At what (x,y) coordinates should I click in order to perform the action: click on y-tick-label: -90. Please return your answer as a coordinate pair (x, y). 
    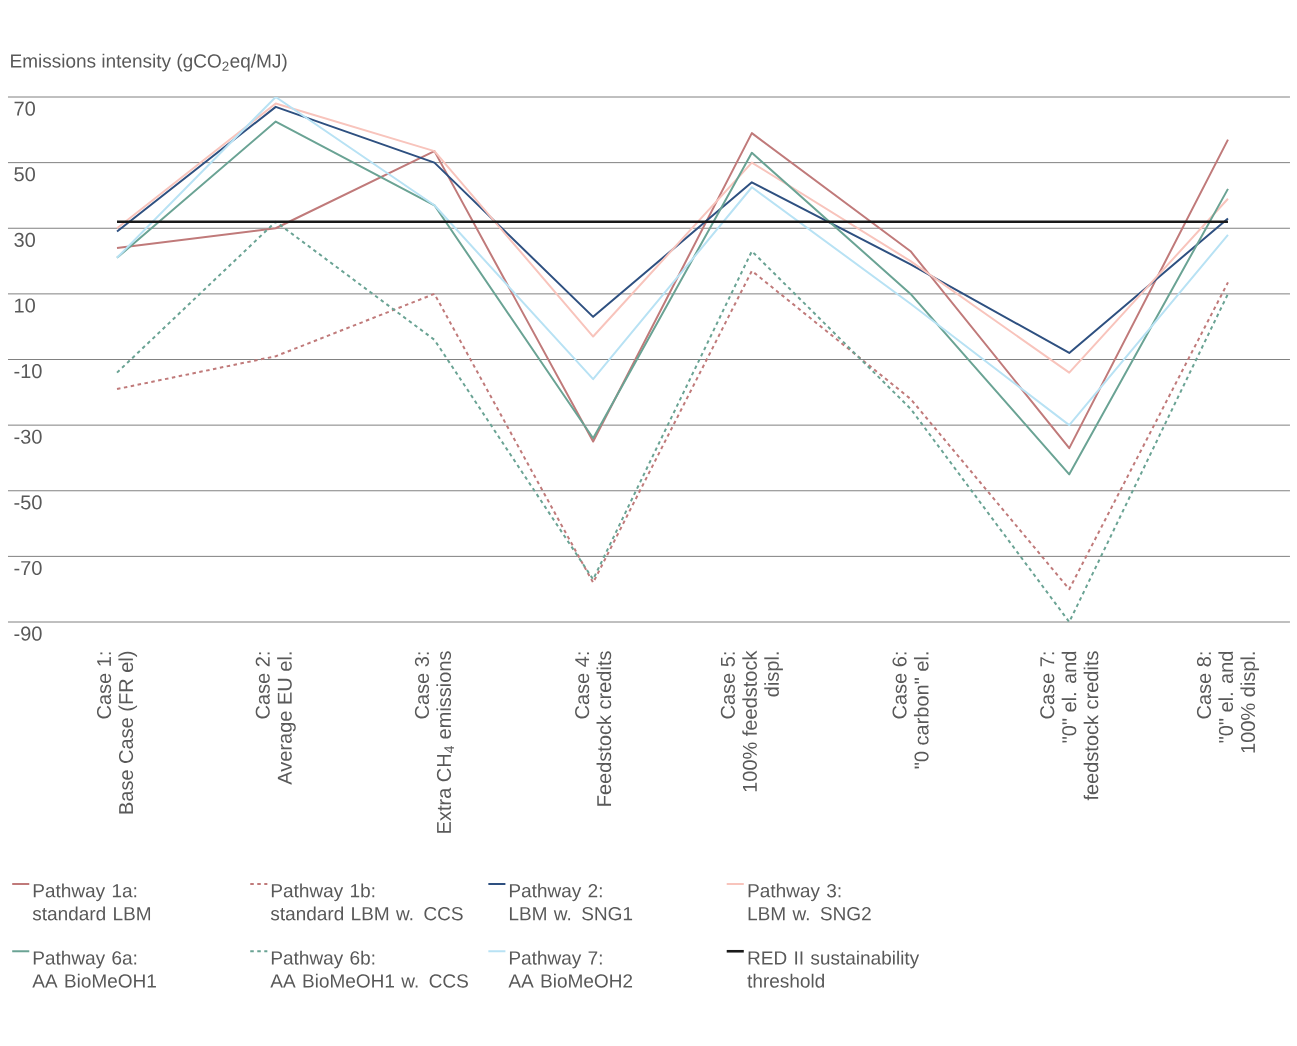
    Looking at the image, I should click on (28, 633).